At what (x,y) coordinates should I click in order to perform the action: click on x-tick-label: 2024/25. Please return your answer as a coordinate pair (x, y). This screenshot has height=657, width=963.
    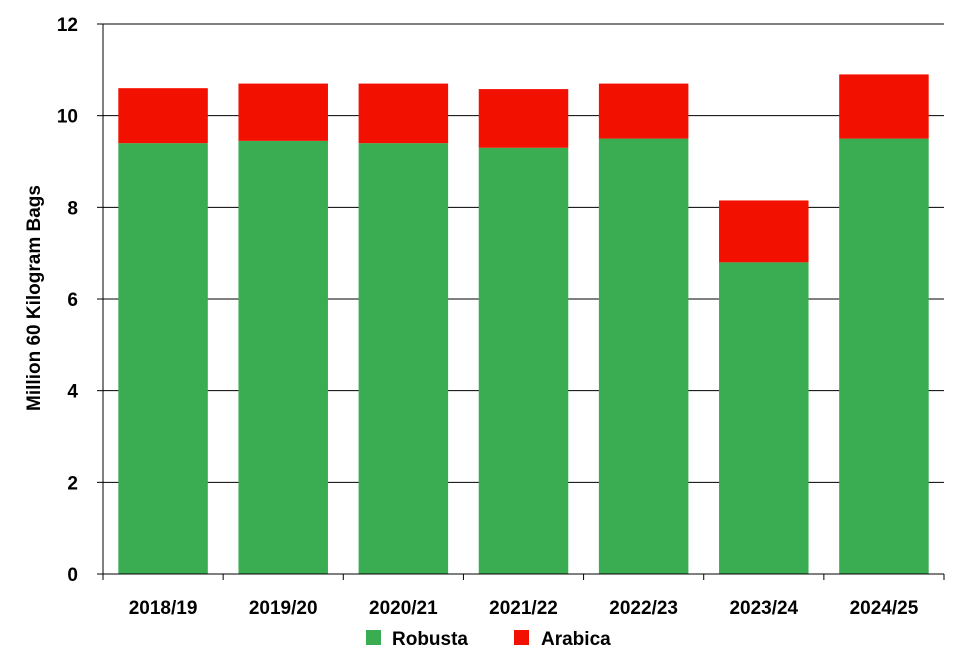
    Looking at the image, I should click on (884, 608).